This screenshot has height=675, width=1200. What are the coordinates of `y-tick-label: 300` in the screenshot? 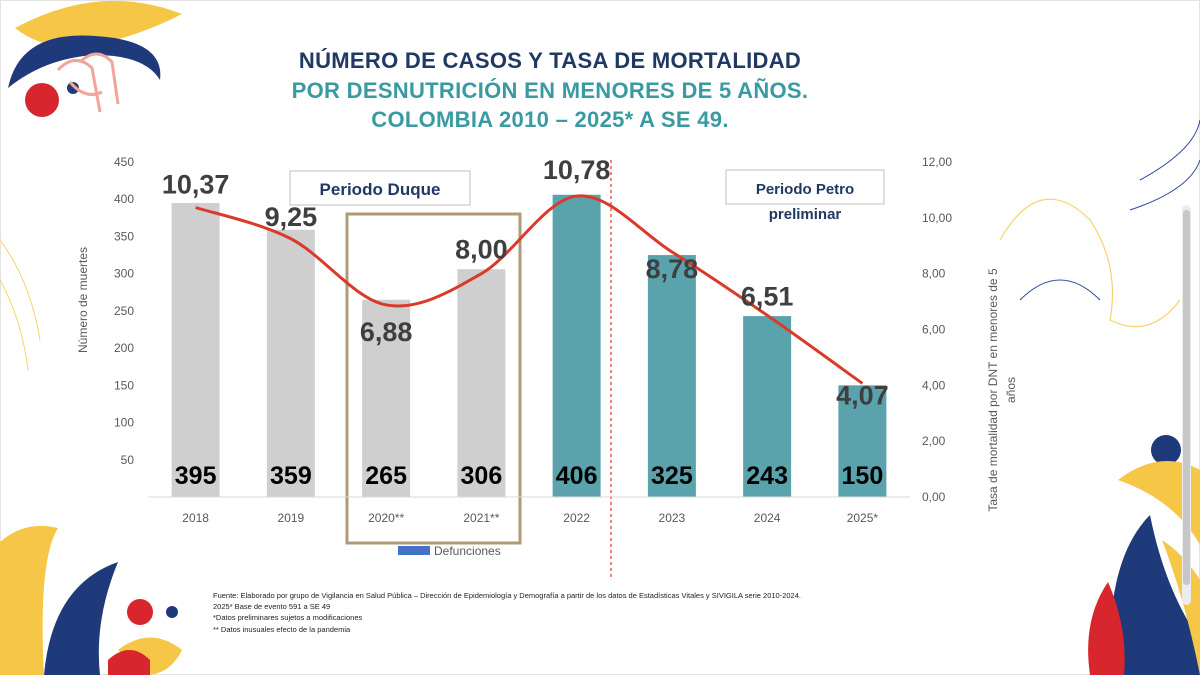 It's located at (124, 274).